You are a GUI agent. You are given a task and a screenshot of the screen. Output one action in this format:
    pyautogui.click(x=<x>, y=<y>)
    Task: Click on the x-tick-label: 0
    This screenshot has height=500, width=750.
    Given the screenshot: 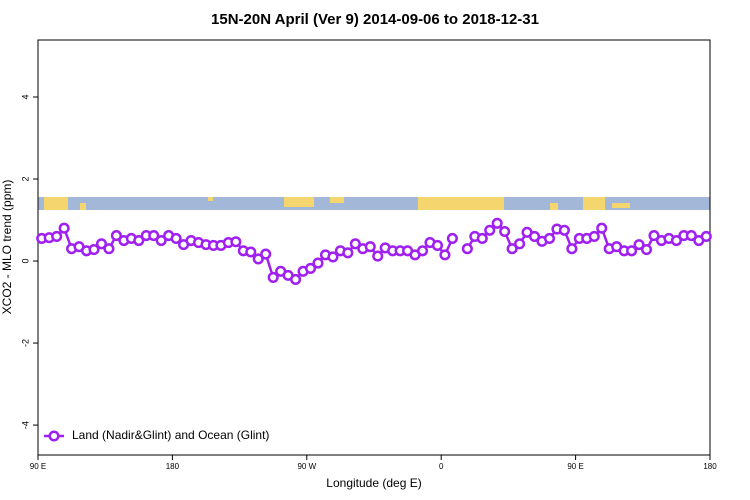 What is the action you would take?
    pyautogui.click(x=441, y=466)
    